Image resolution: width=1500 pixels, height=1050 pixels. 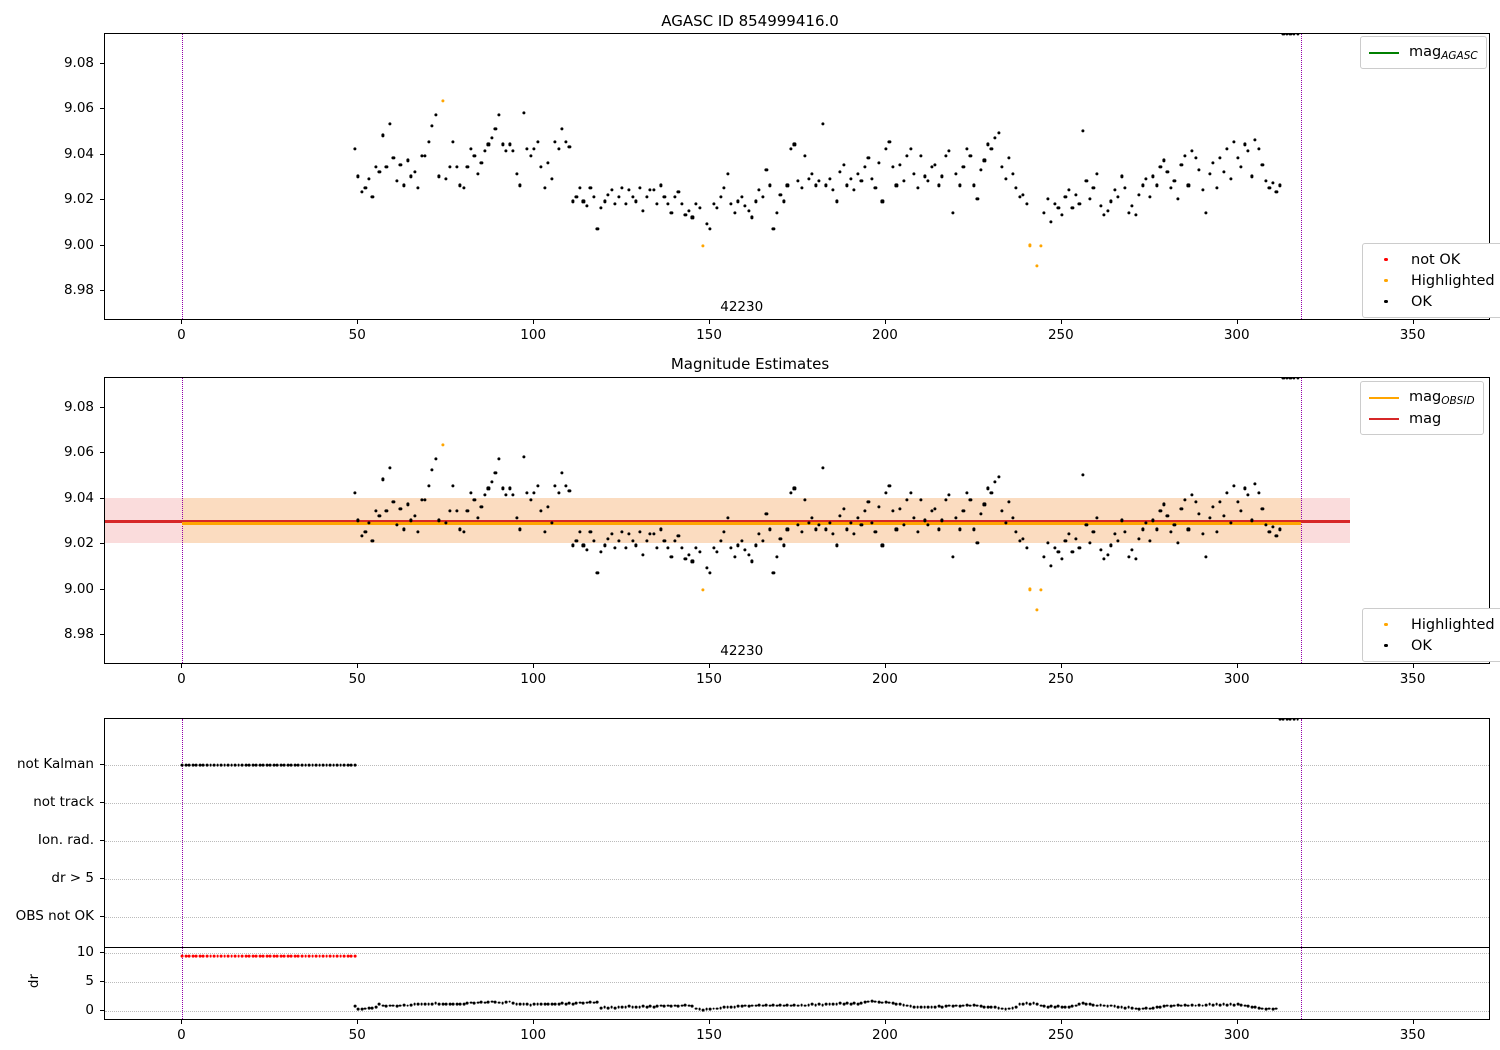 What do you see at coordinates (1431, 635) in the screenshot?
I see `legend-point-status-mid: Highlighted OK` at bounding box center [1431, 635].